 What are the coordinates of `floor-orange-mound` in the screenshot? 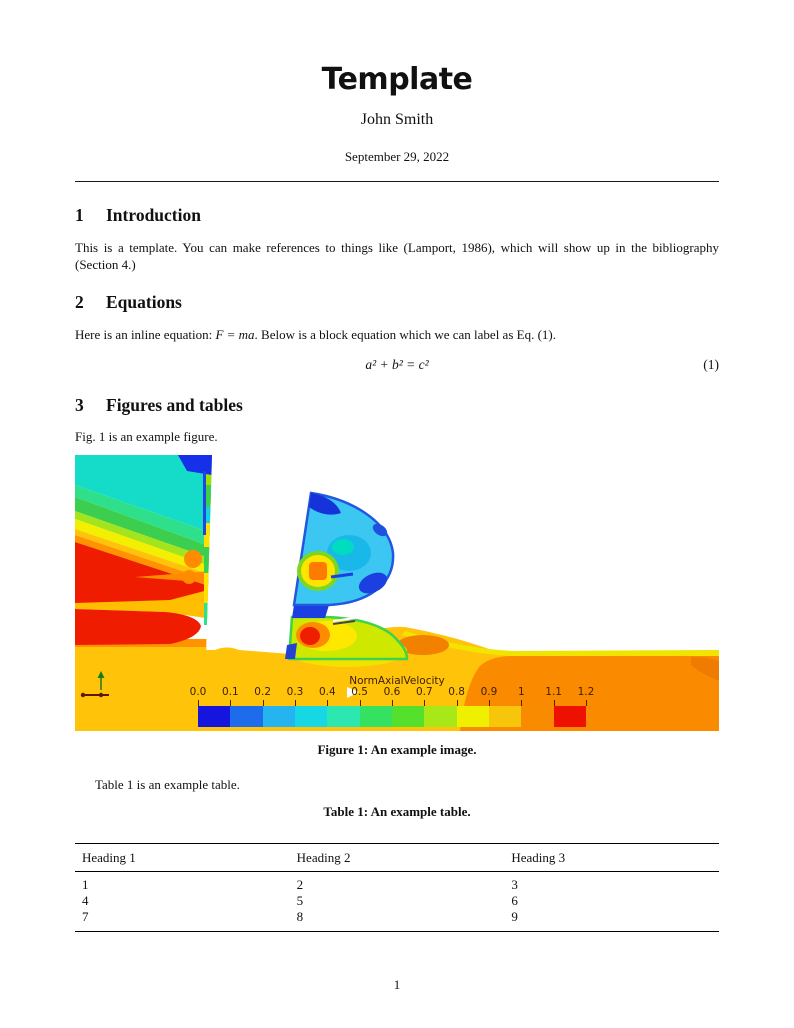 It's located at (423, 645).